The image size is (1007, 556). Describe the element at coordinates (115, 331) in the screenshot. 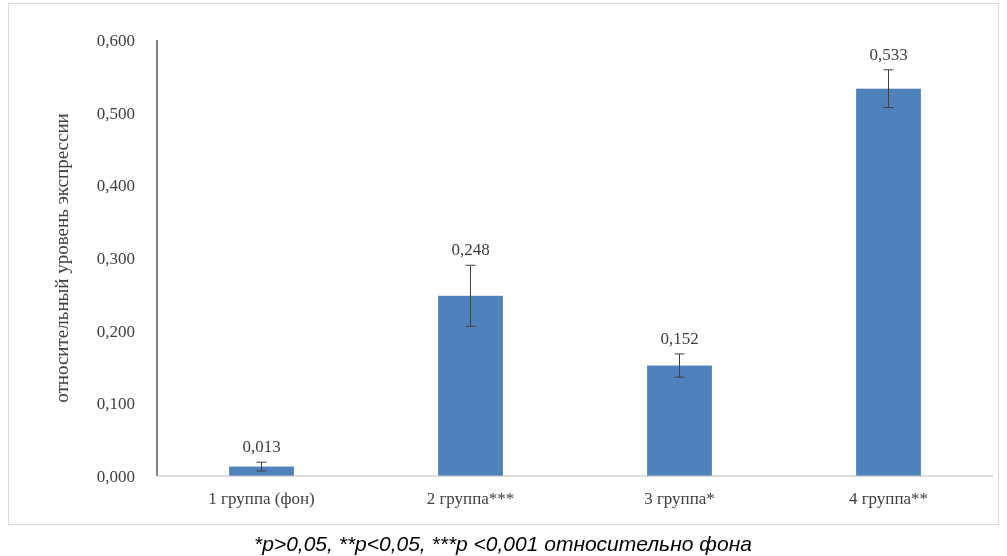

I see `y-tick-label: 0,200` at that location.